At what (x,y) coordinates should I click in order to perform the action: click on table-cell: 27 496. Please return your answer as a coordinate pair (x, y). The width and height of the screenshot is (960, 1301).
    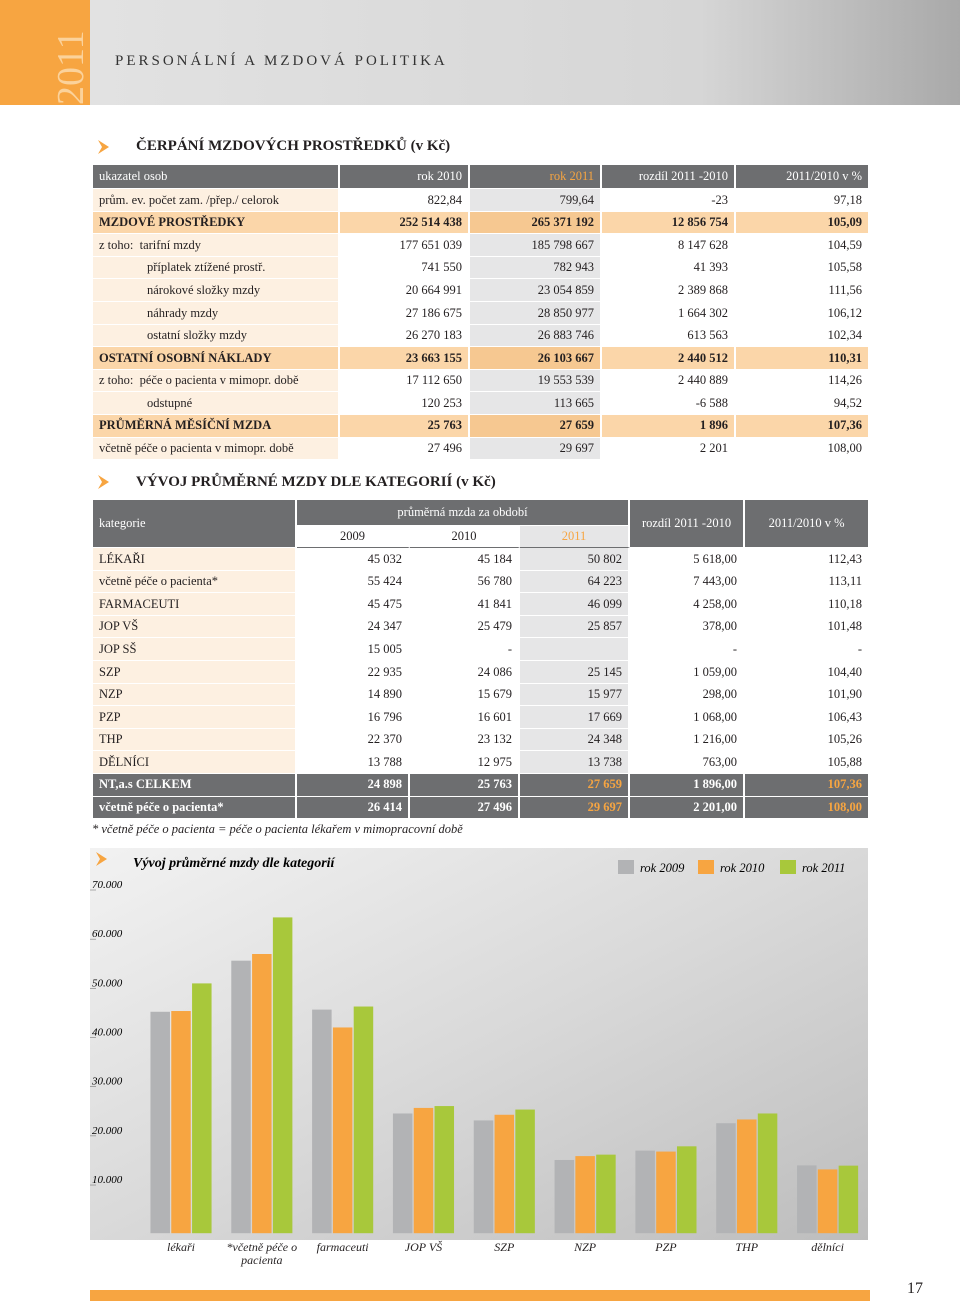
    Looking at the image, I should click on (465, 808).